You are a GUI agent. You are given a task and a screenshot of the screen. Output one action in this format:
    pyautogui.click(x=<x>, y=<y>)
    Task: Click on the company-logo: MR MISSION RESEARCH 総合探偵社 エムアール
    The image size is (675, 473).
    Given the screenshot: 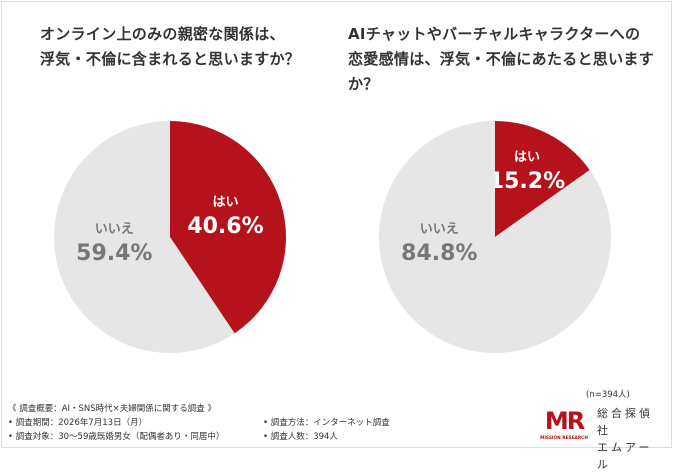 What is the action you would take?
    pyautogui.click(x=602, y=437)
    